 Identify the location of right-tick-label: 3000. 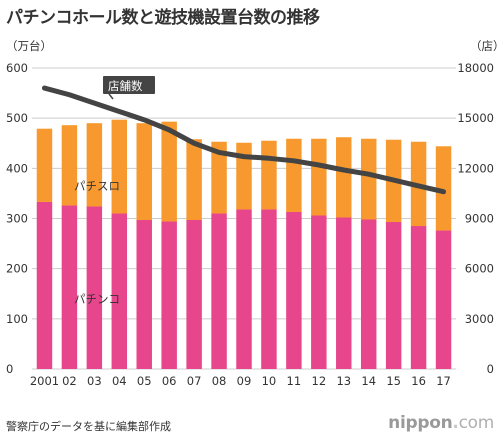
(479, 319).